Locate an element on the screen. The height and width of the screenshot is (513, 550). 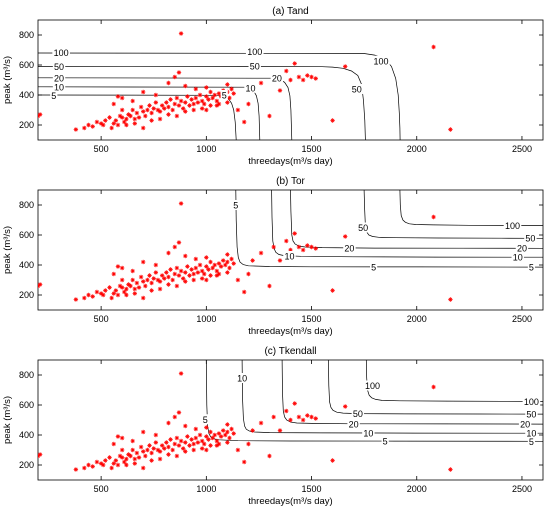
x-tick-label: 2500 is located at coordinates (522, 489).